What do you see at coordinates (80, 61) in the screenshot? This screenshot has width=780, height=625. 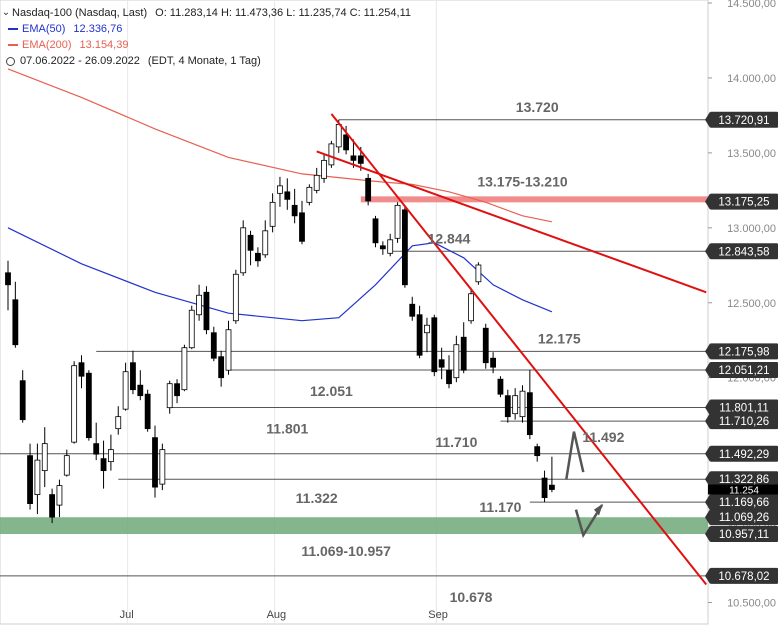 I see `period-range: 07.06.2022 - 26.09.2022` at bounding box center [80, 61].